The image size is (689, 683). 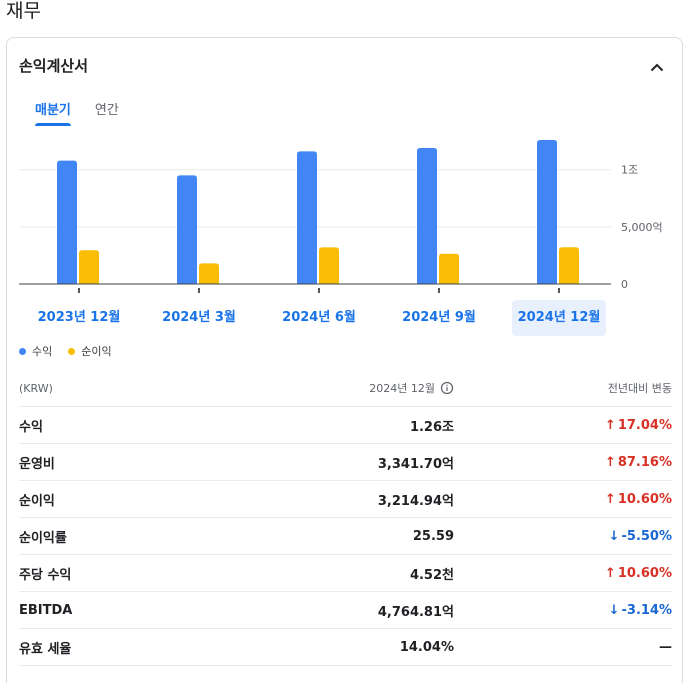 What do you see at coordinates (559, 318) in the screenshot?
I see `period-button-4: 2024년 12월` at bounding box center [559, 318].